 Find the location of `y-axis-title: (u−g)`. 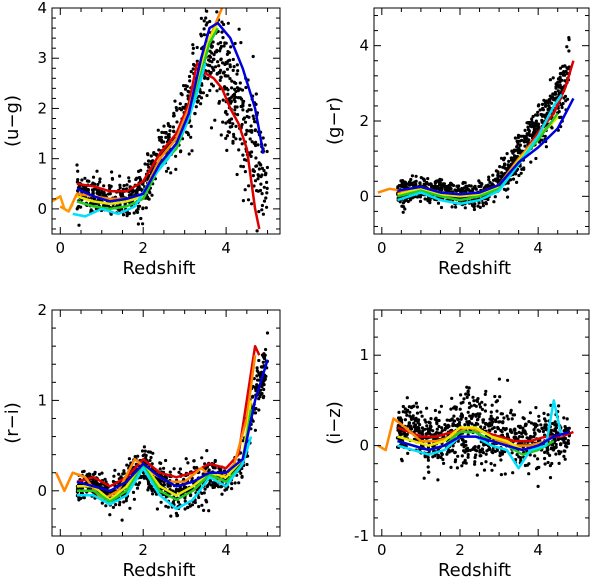

y-axis-title: (u−g) is located at coordinates (12, 121).